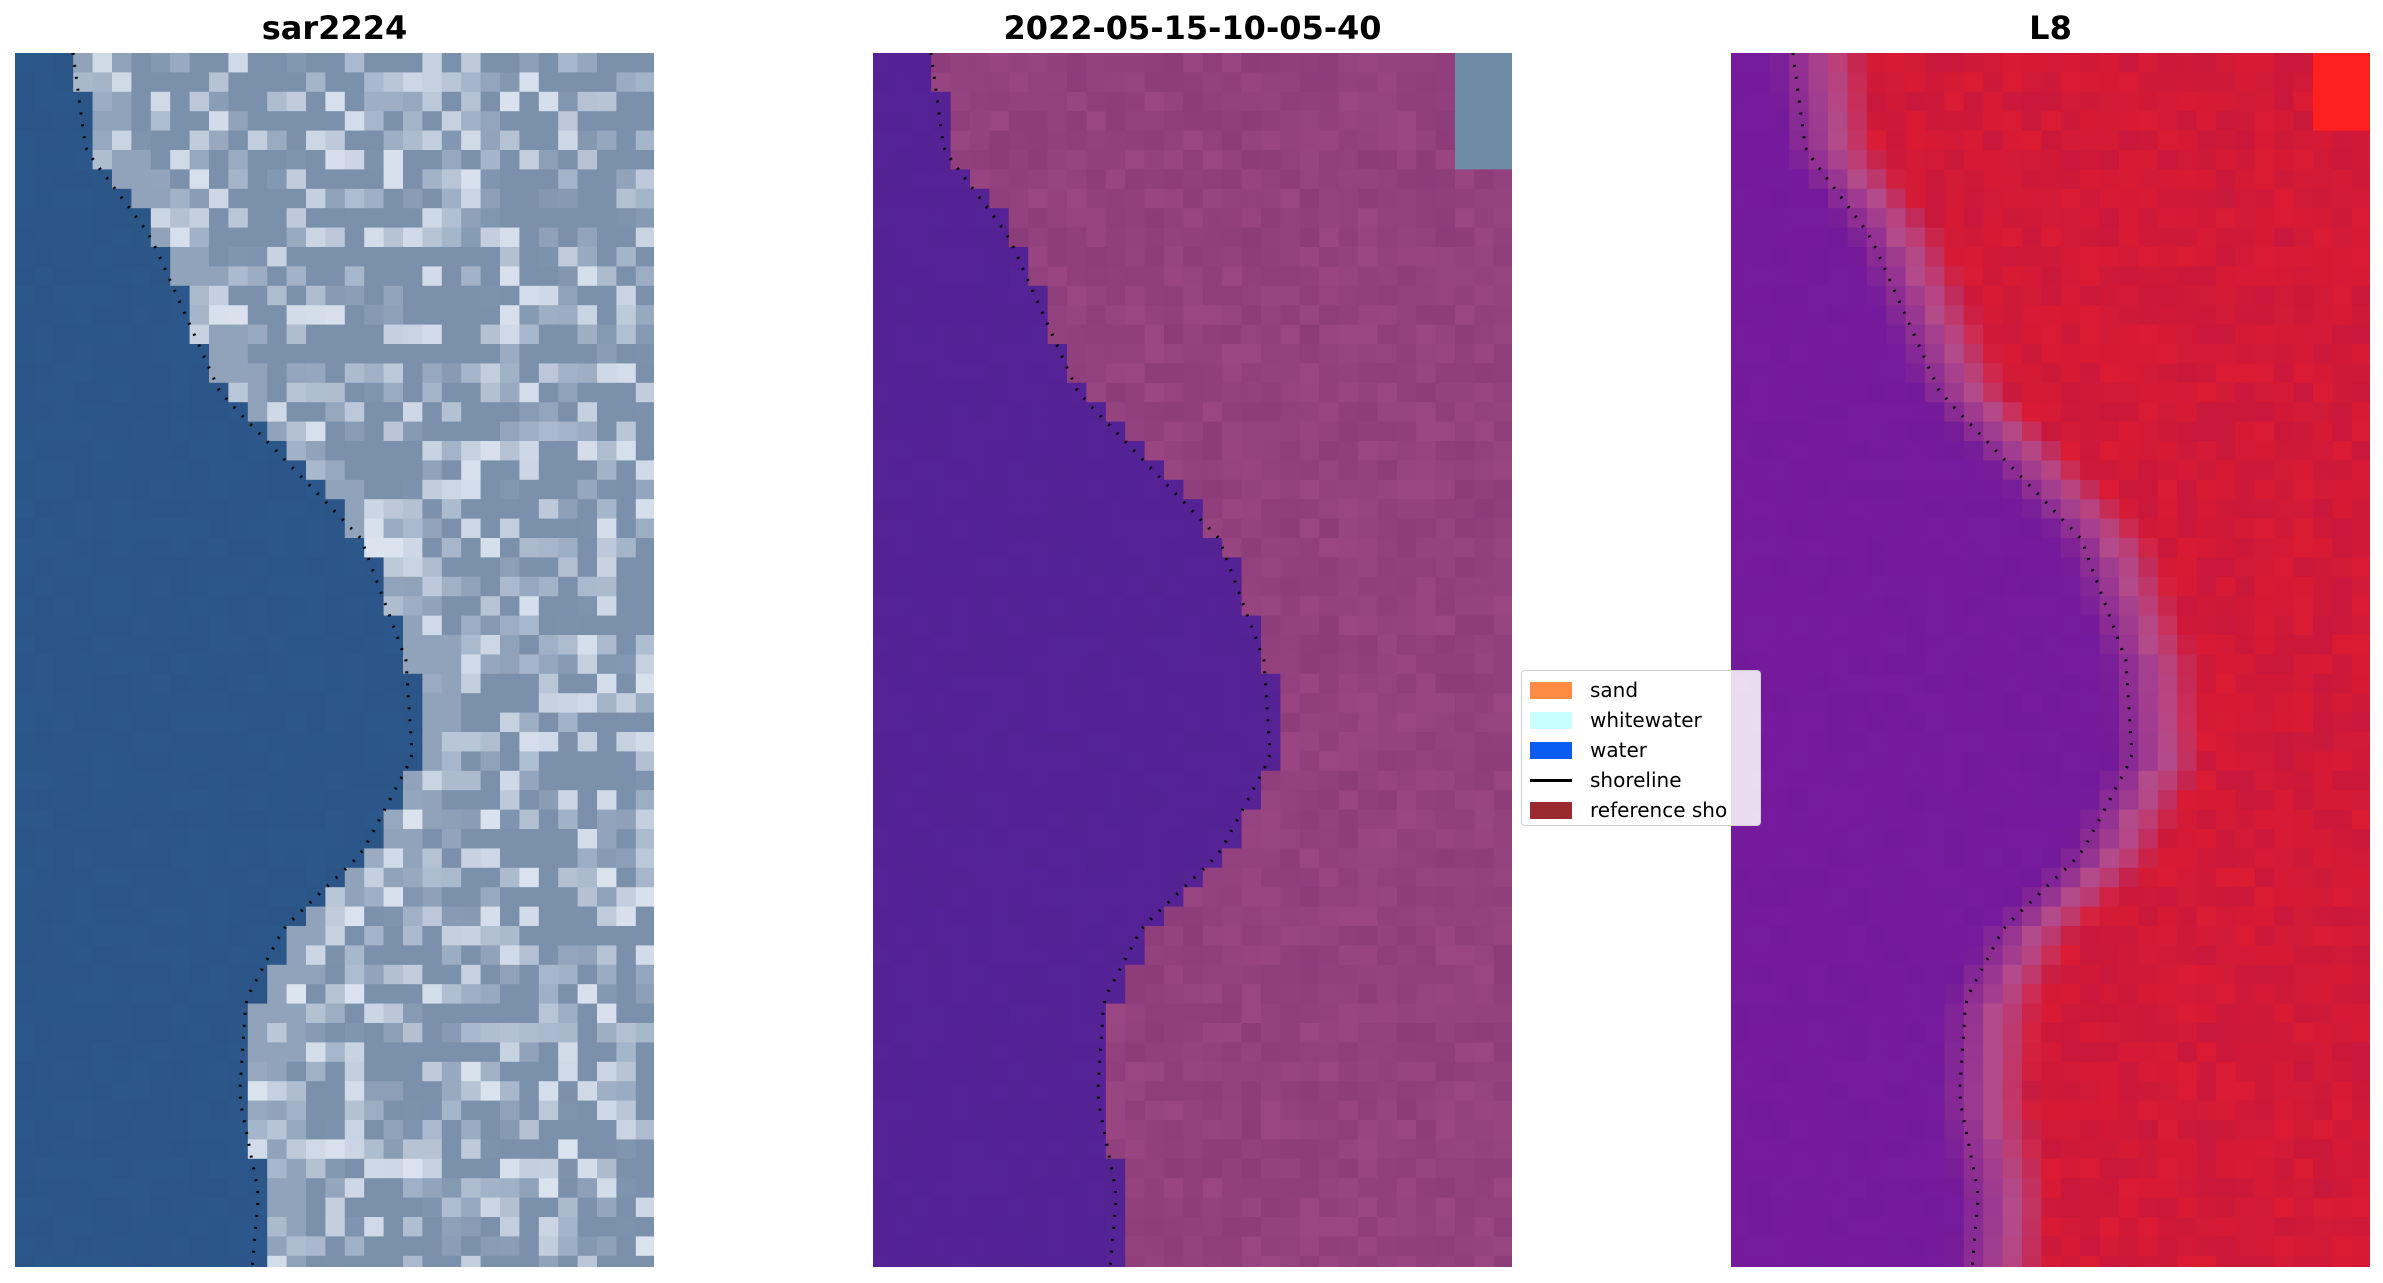 Image resolution: width=2383 pixels, height=1283 pixels. Describe the element at coordinates (1192, 28) in the screenshot. I see `panel-title-2: 2022-05-15-10-05-40` at that location.